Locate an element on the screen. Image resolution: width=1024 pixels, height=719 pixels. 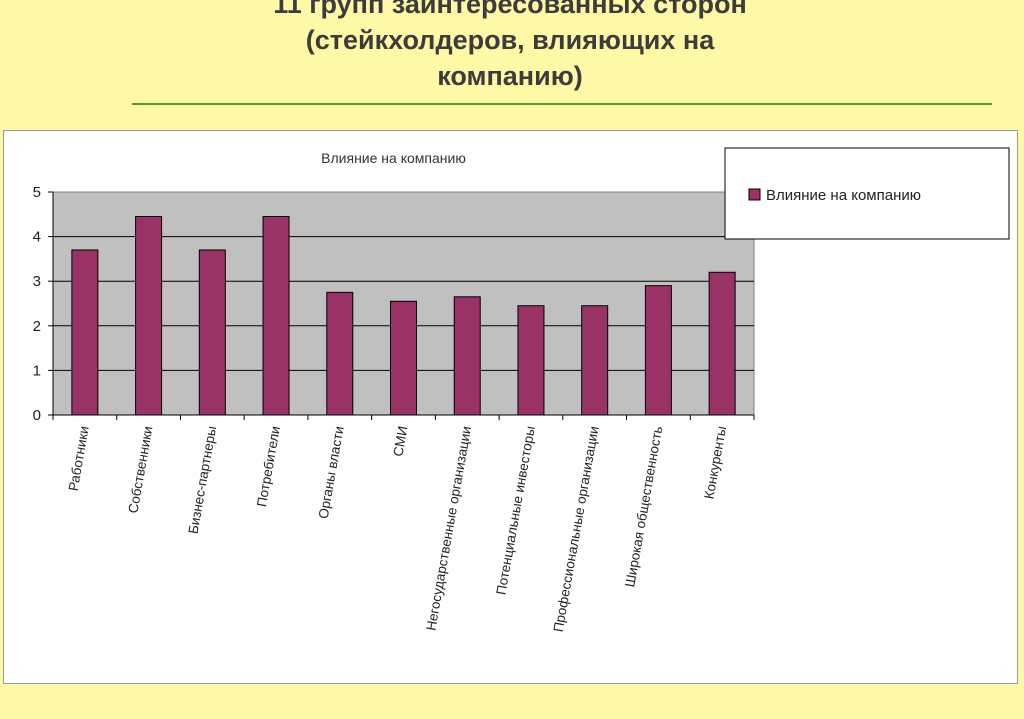
y-tick-label: 4 is located at coordinates (37, 237).